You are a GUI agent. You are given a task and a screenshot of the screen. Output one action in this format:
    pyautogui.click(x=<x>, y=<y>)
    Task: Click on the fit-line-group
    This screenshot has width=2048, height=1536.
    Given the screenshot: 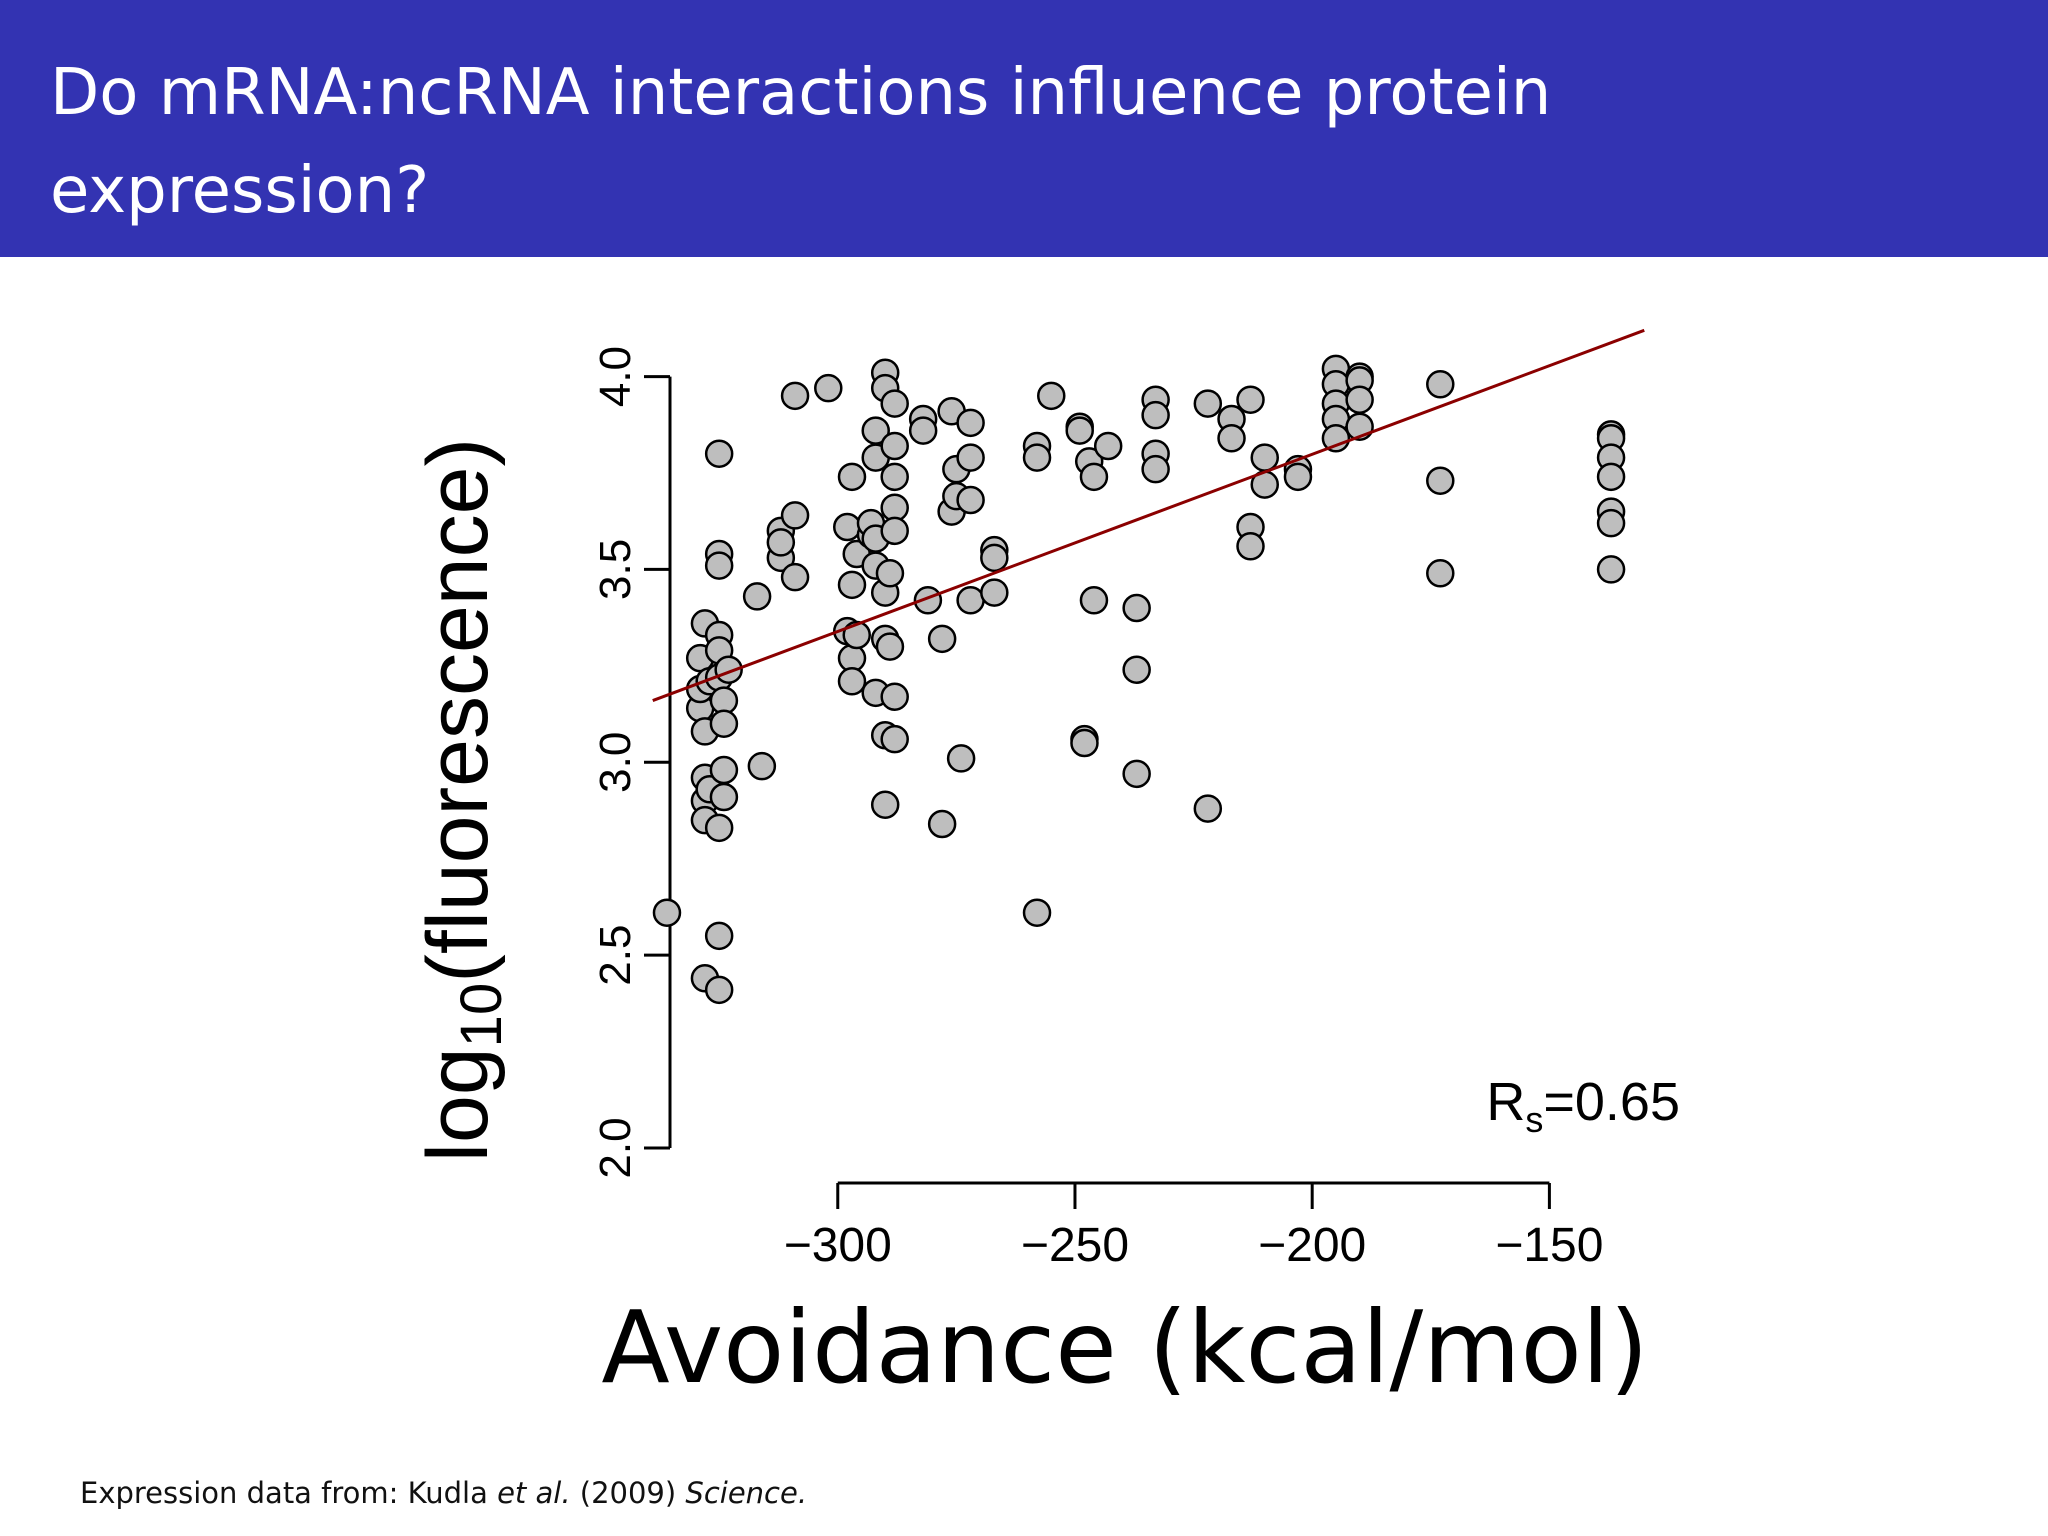 What is the action you would take?
    pyautogui.click(x=1148, y=515)
    